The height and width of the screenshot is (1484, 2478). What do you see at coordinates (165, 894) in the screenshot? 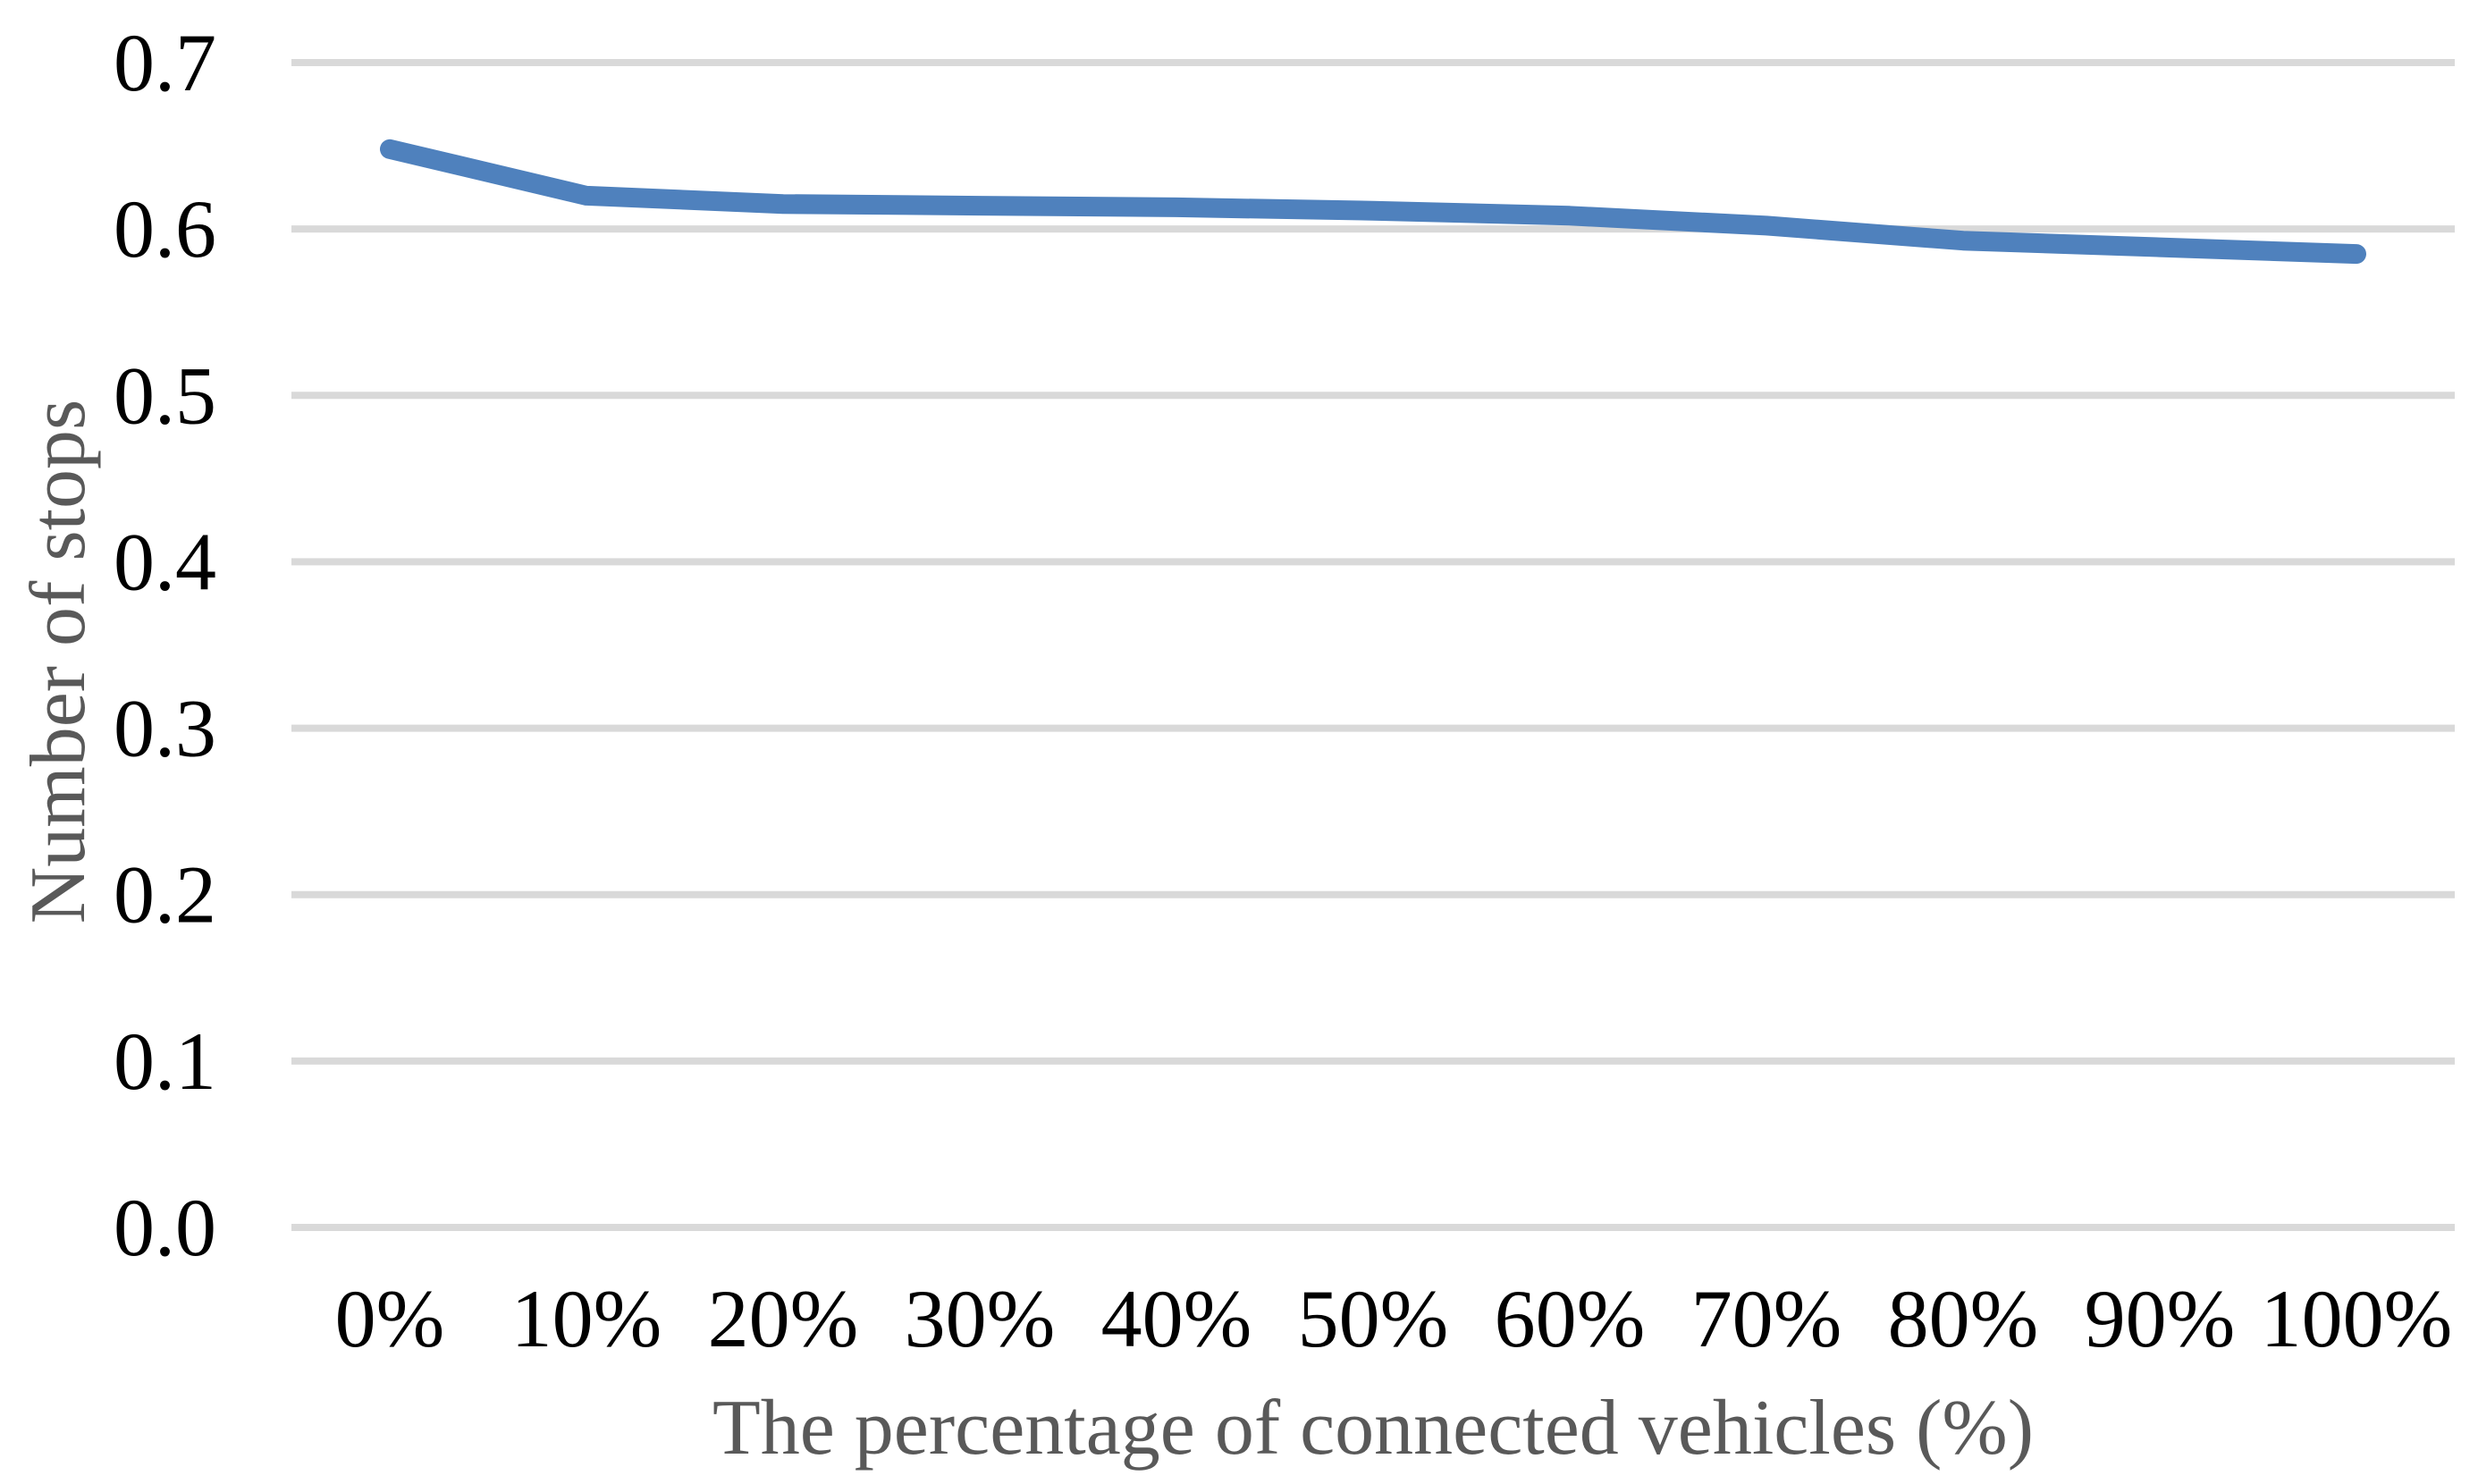
I see `y-tick-label: 0.2` at bounding box center [165, 894].